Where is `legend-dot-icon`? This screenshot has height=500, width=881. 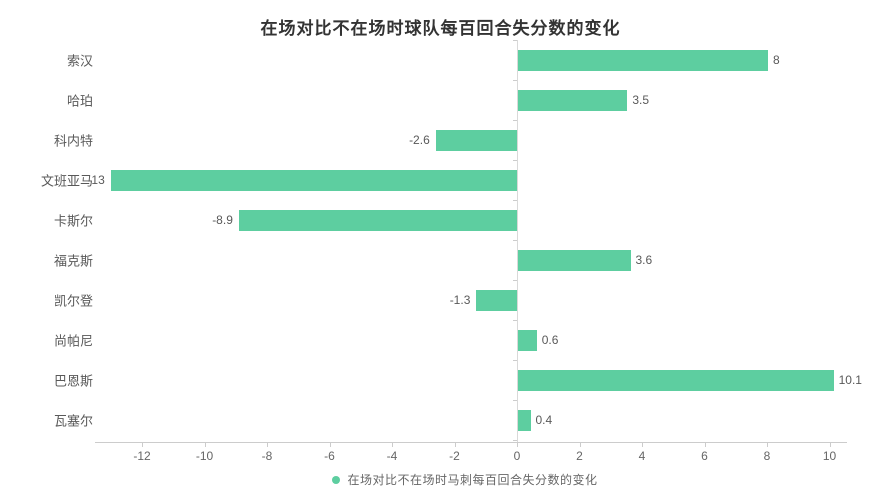 legend-dot-icon is located at coordinates (336, 479).